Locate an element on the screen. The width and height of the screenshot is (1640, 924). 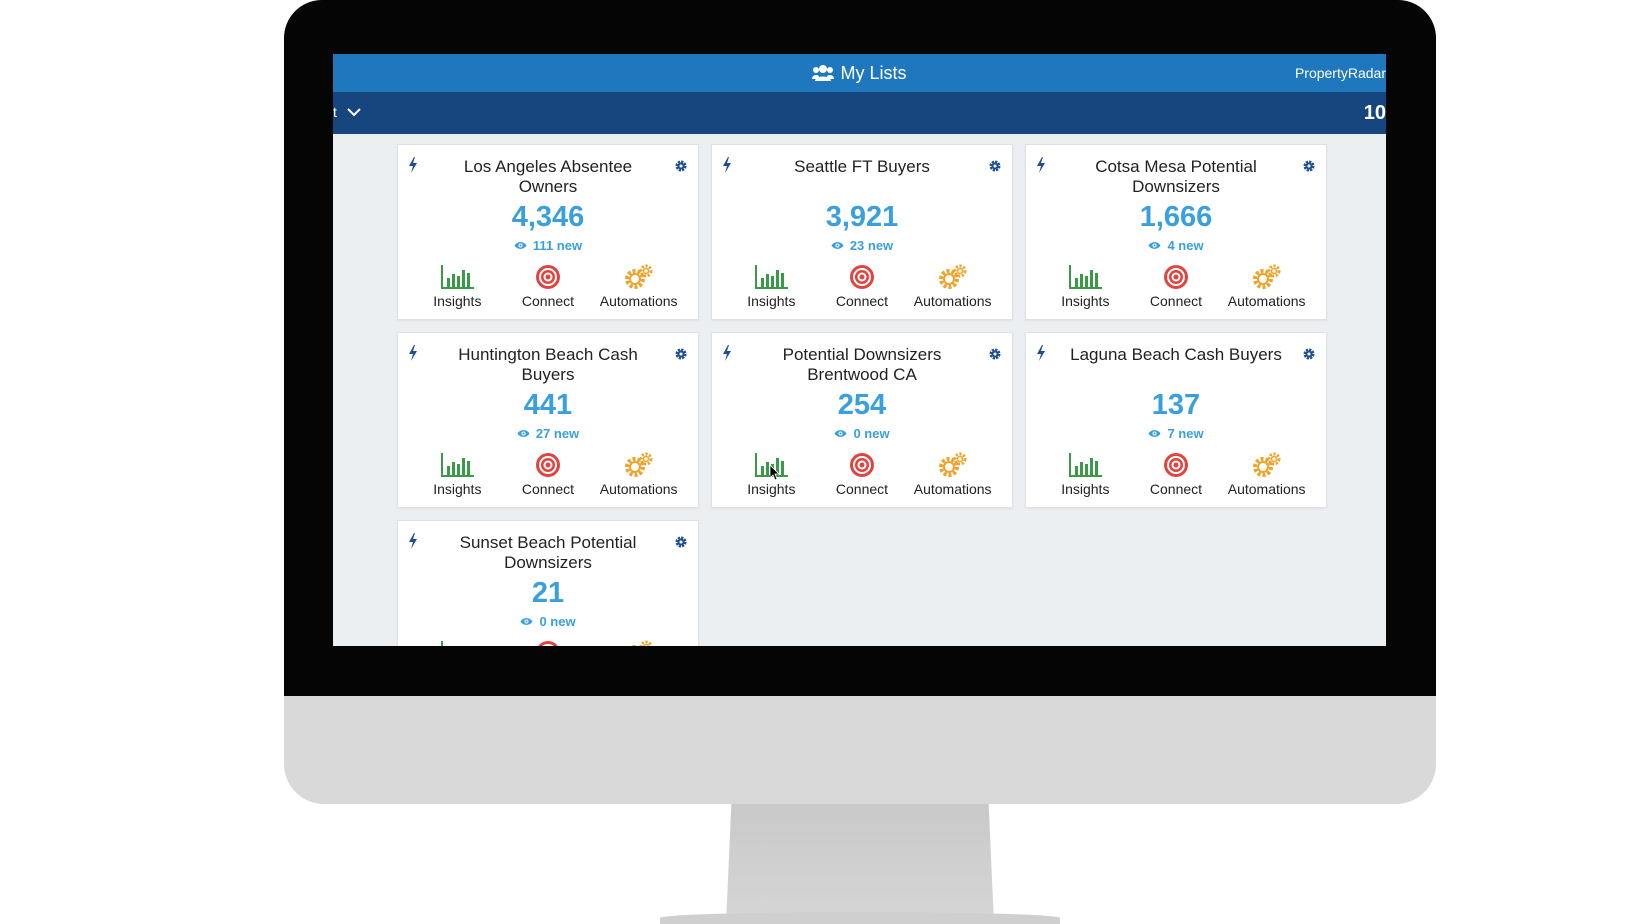
card-count: 254 is located at coordinates (862, 405).